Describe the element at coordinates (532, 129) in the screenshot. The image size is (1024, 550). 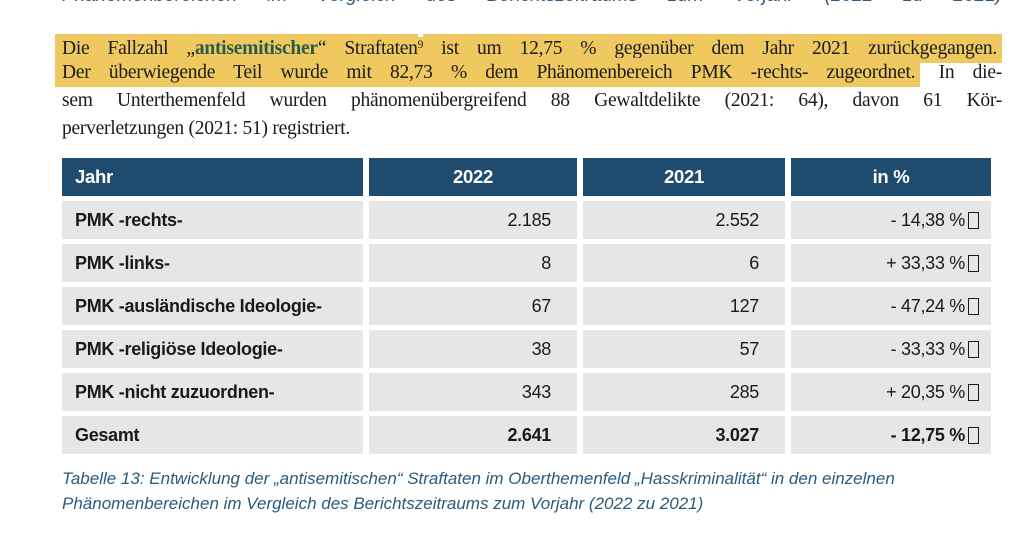
I see `paragraph-line: perverletzungen (2021: 51) registriert.` at that location.